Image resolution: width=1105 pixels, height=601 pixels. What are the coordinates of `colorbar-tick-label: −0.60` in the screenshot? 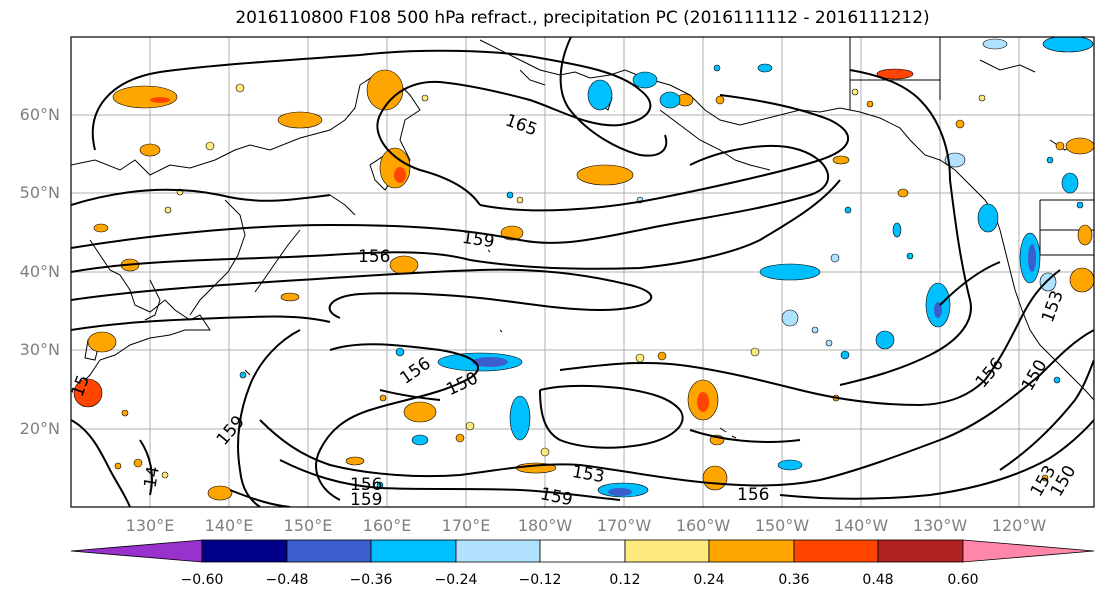 It's located at (202, 580).